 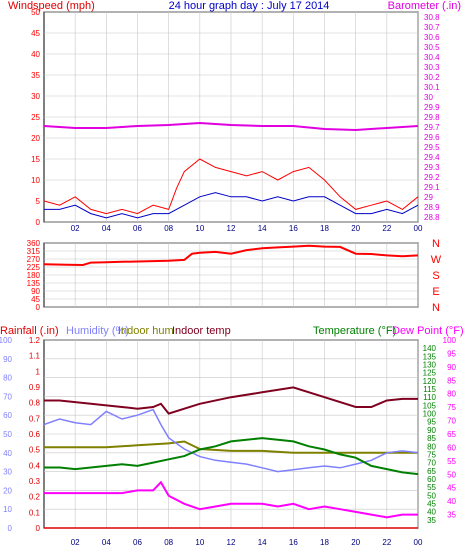 What do you see at coordinates (7, 509) in the screenshot?
I see `tick-label: 10` at bounding box center [7, 509].